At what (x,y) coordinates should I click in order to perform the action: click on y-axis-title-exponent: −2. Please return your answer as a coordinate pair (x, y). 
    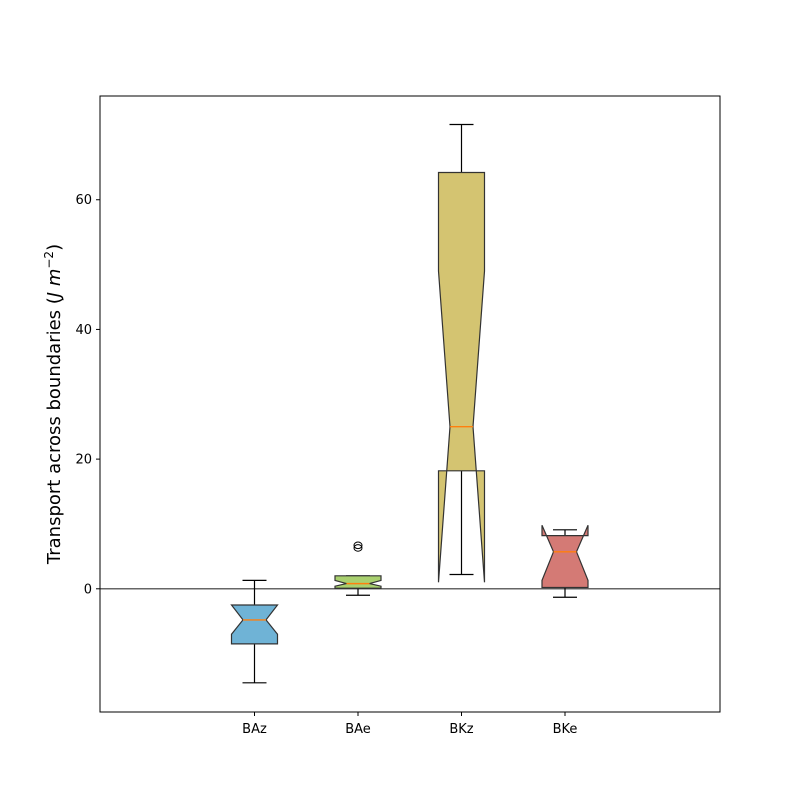
    Looking at the image, I should click on (49, 260).